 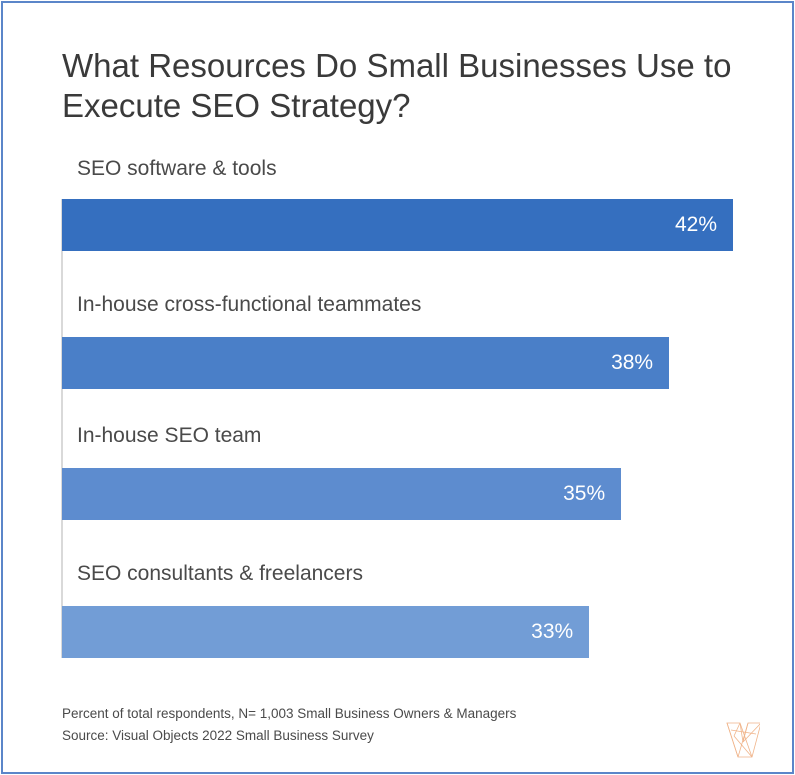 What do you see at coordinates (249, 304) in the screenshot?
I see `category-label: In-house cross-functional teammates` at bounding box center [249, 304].